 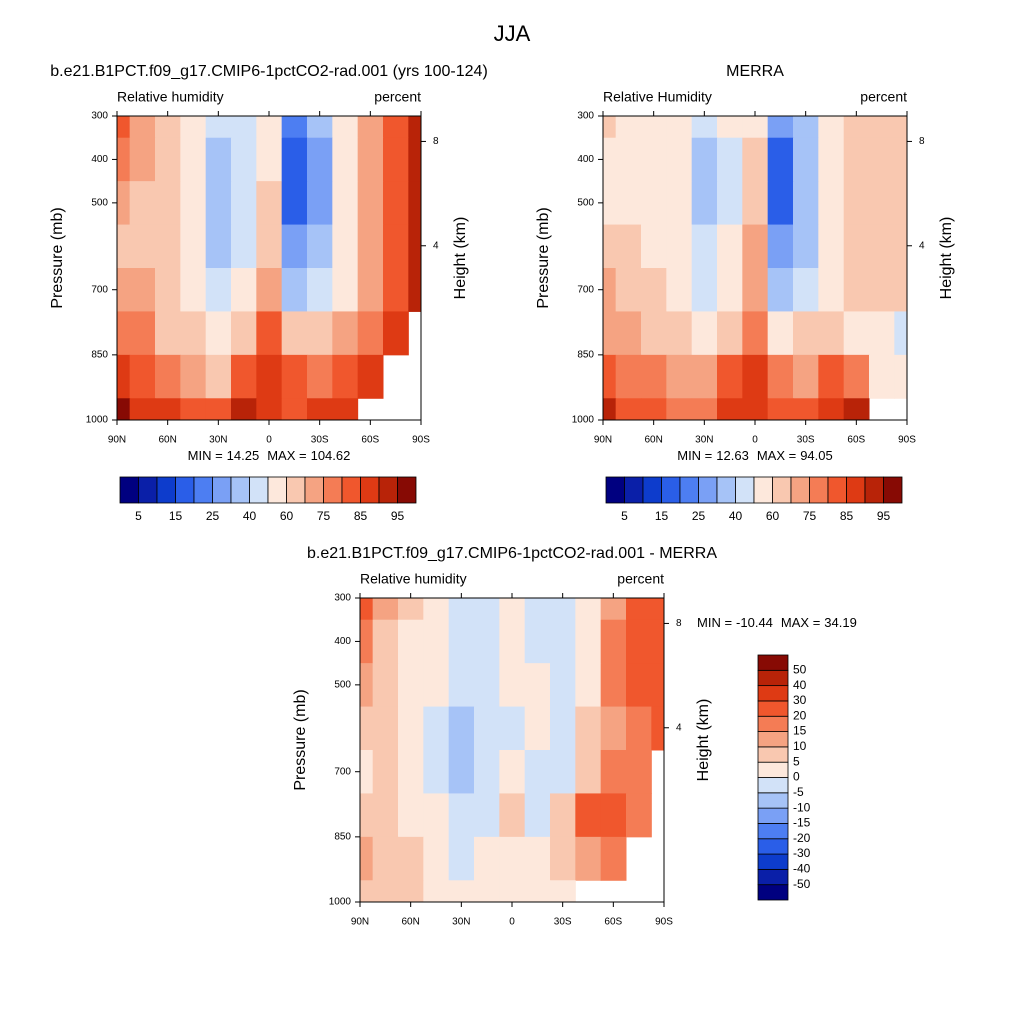 What do you see at coordinates (413, 579) in the screenshot?
I see `left-label: Relative humidity` at bounding box center [413, 579].